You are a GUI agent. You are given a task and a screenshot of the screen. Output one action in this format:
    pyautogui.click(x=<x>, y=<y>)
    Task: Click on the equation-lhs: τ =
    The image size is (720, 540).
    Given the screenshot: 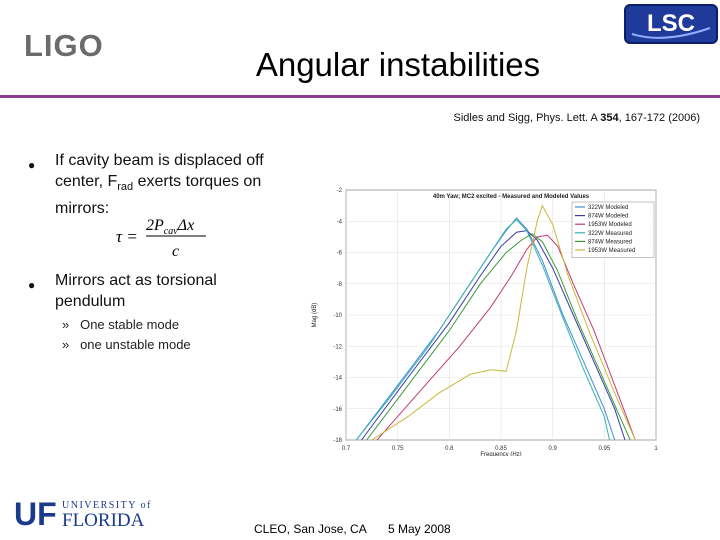 What is the action you would take?
    pyautogui.click(x=127, y=236)
    